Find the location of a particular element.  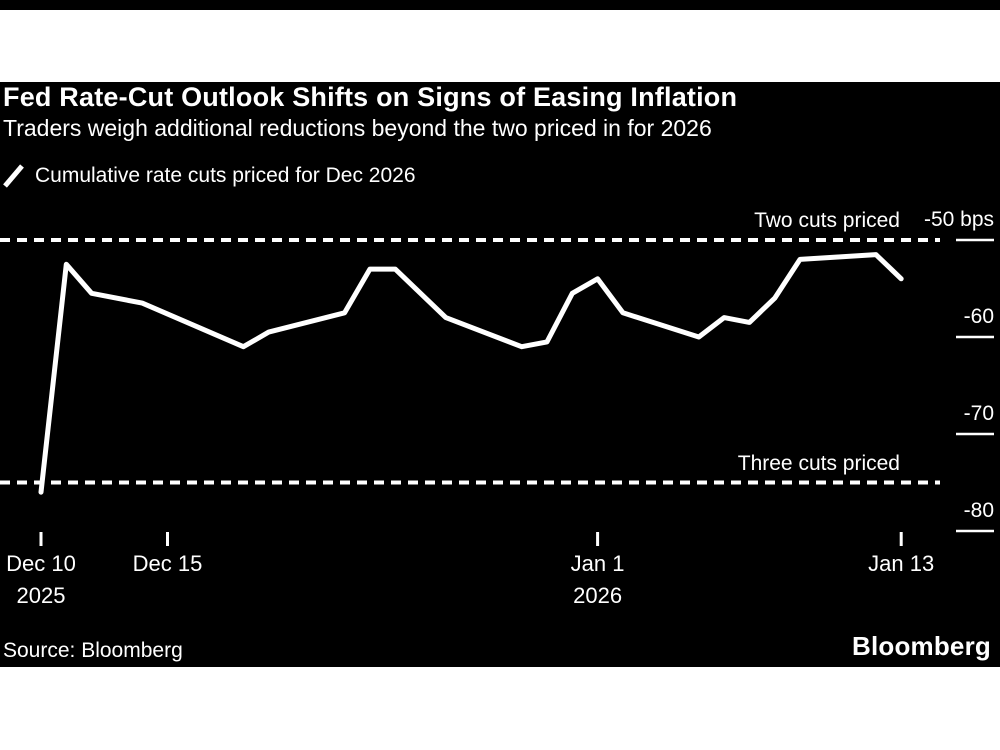

y-axis-label: -60 is located at coordinates (978, 316).